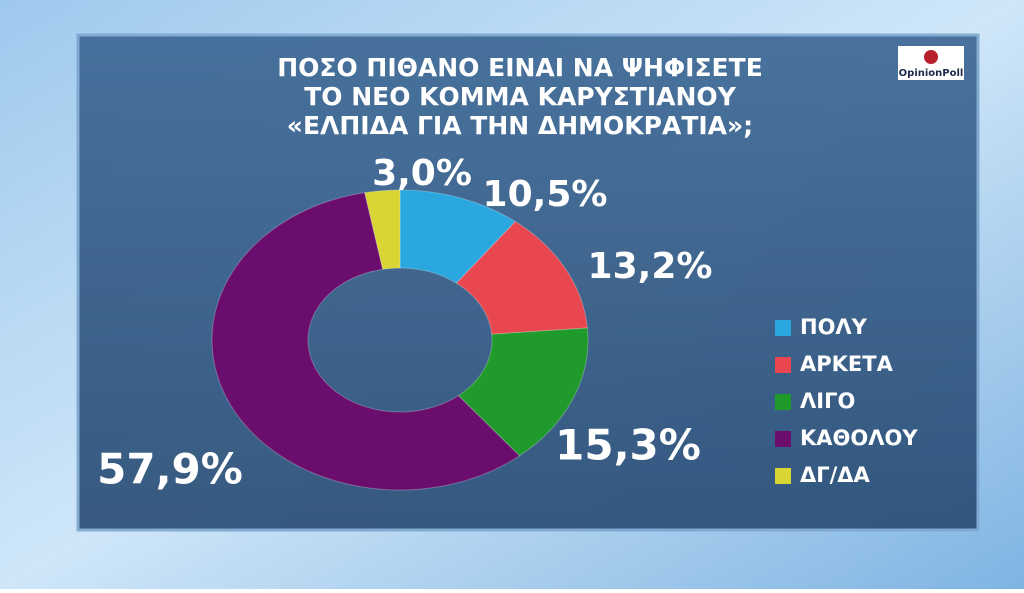 The width and height of the screenshot is (1024, 593). I want to click on legend-label: ΠΟΛΥ, so click(834, 327).